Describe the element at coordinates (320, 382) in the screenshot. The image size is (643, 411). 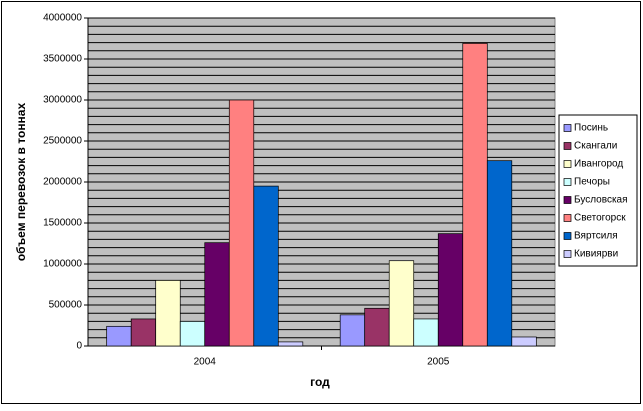
I see `x-axis-title: год` at that location.